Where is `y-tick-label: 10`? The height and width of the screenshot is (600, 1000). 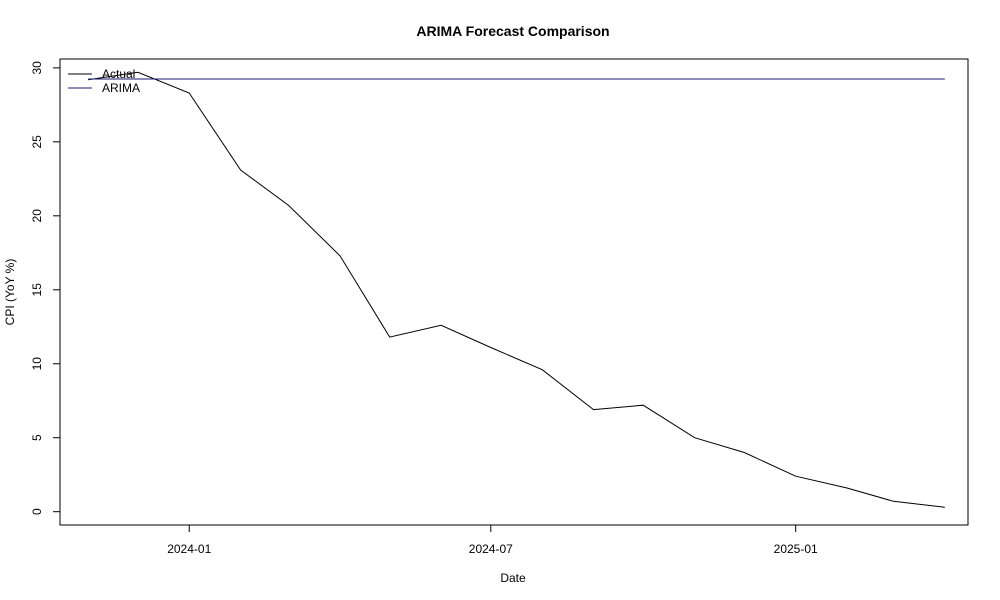 y-tick-label: 10 is located at coordinates (37, 364).